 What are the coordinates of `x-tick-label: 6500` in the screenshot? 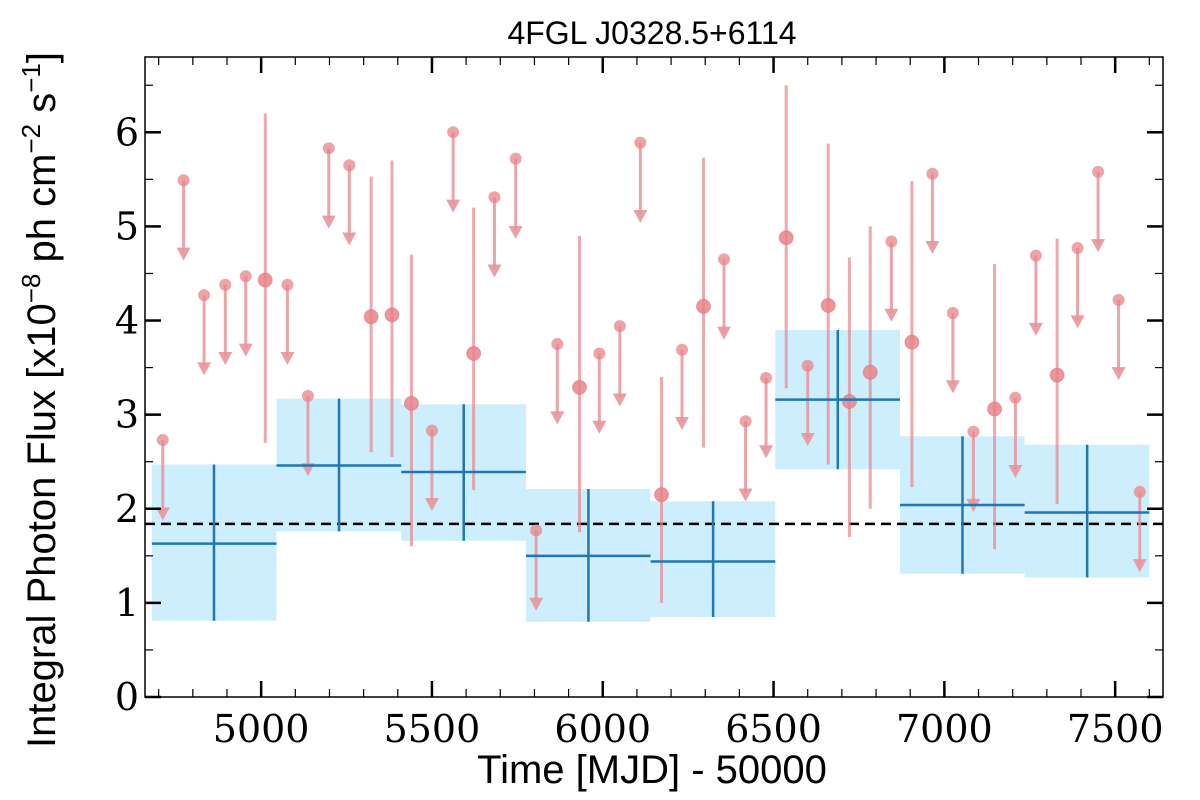 It's located at (773, 729).